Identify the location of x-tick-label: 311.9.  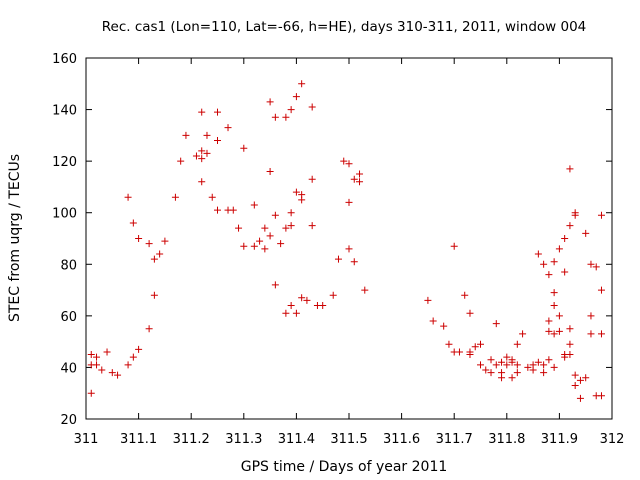
(559, 439).